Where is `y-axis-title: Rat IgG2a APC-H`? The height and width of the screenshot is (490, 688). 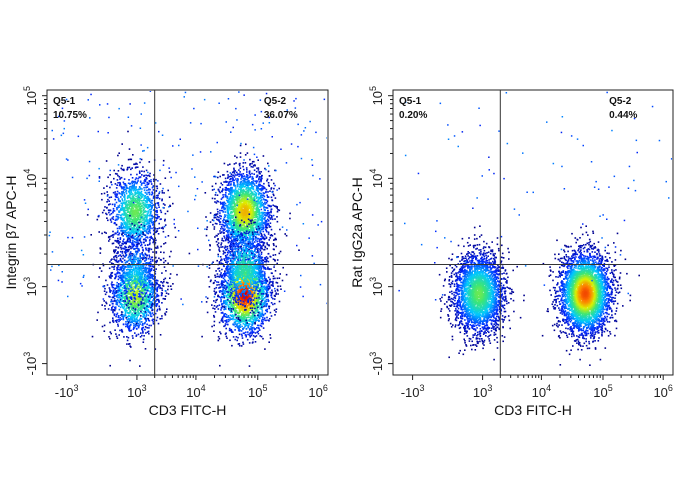 y-axis-title: Rat IgG2a APC-H is located at coordinates (357, 232).